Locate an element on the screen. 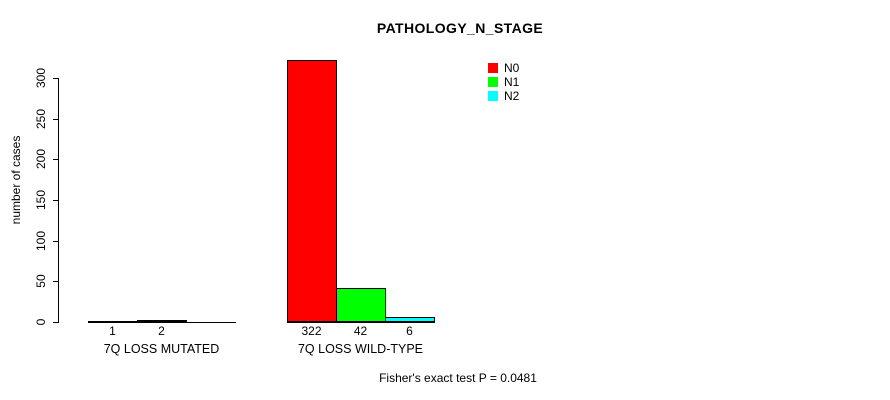 This screenshot has width=890, height=400. legend-item: N1 is located at coordinates (504, 82).